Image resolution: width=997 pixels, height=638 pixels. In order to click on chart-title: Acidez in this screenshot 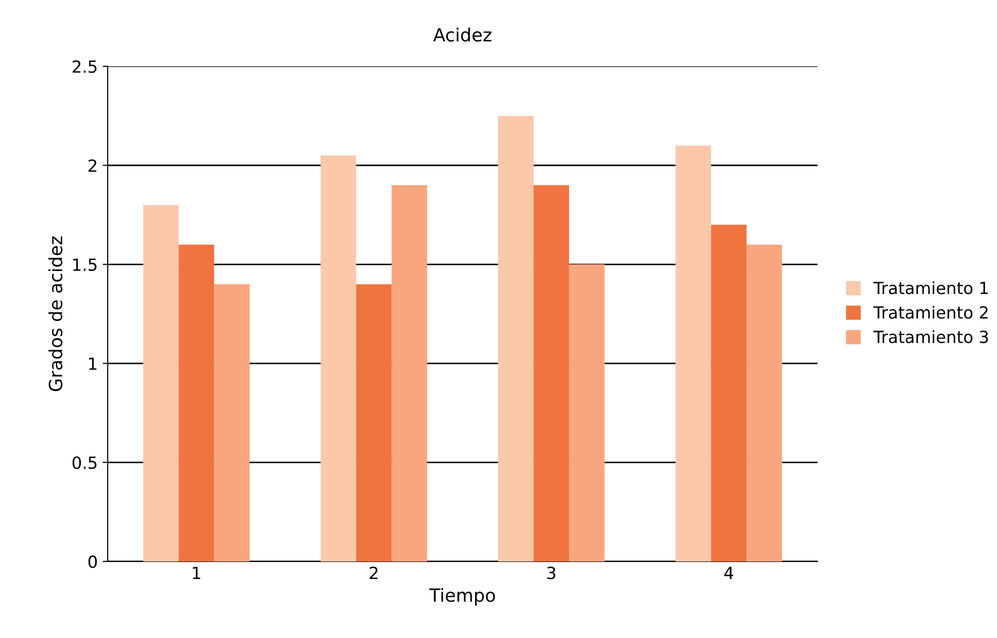, I will do `click(462, 35)`.